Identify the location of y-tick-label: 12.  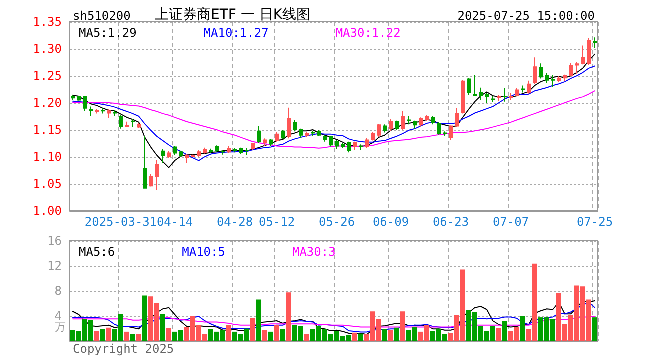
(55, 266).